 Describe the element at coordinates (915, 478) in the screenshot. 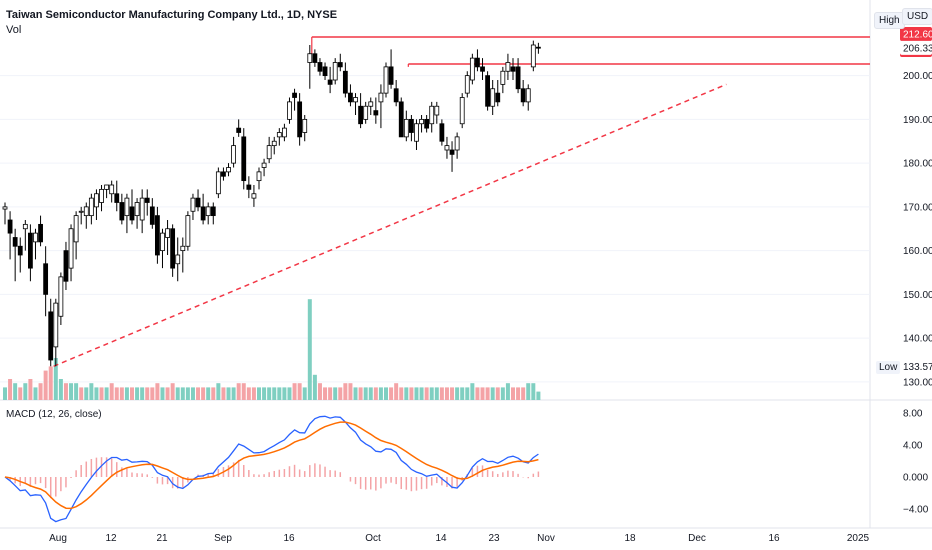

I see `macd-tick-label: 0.000` at that location.